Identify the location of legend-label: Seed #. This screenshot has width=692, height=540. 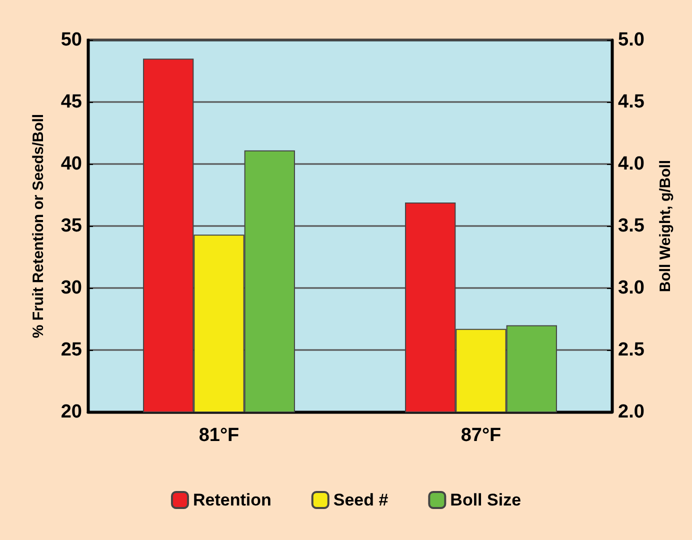
(361, 500).